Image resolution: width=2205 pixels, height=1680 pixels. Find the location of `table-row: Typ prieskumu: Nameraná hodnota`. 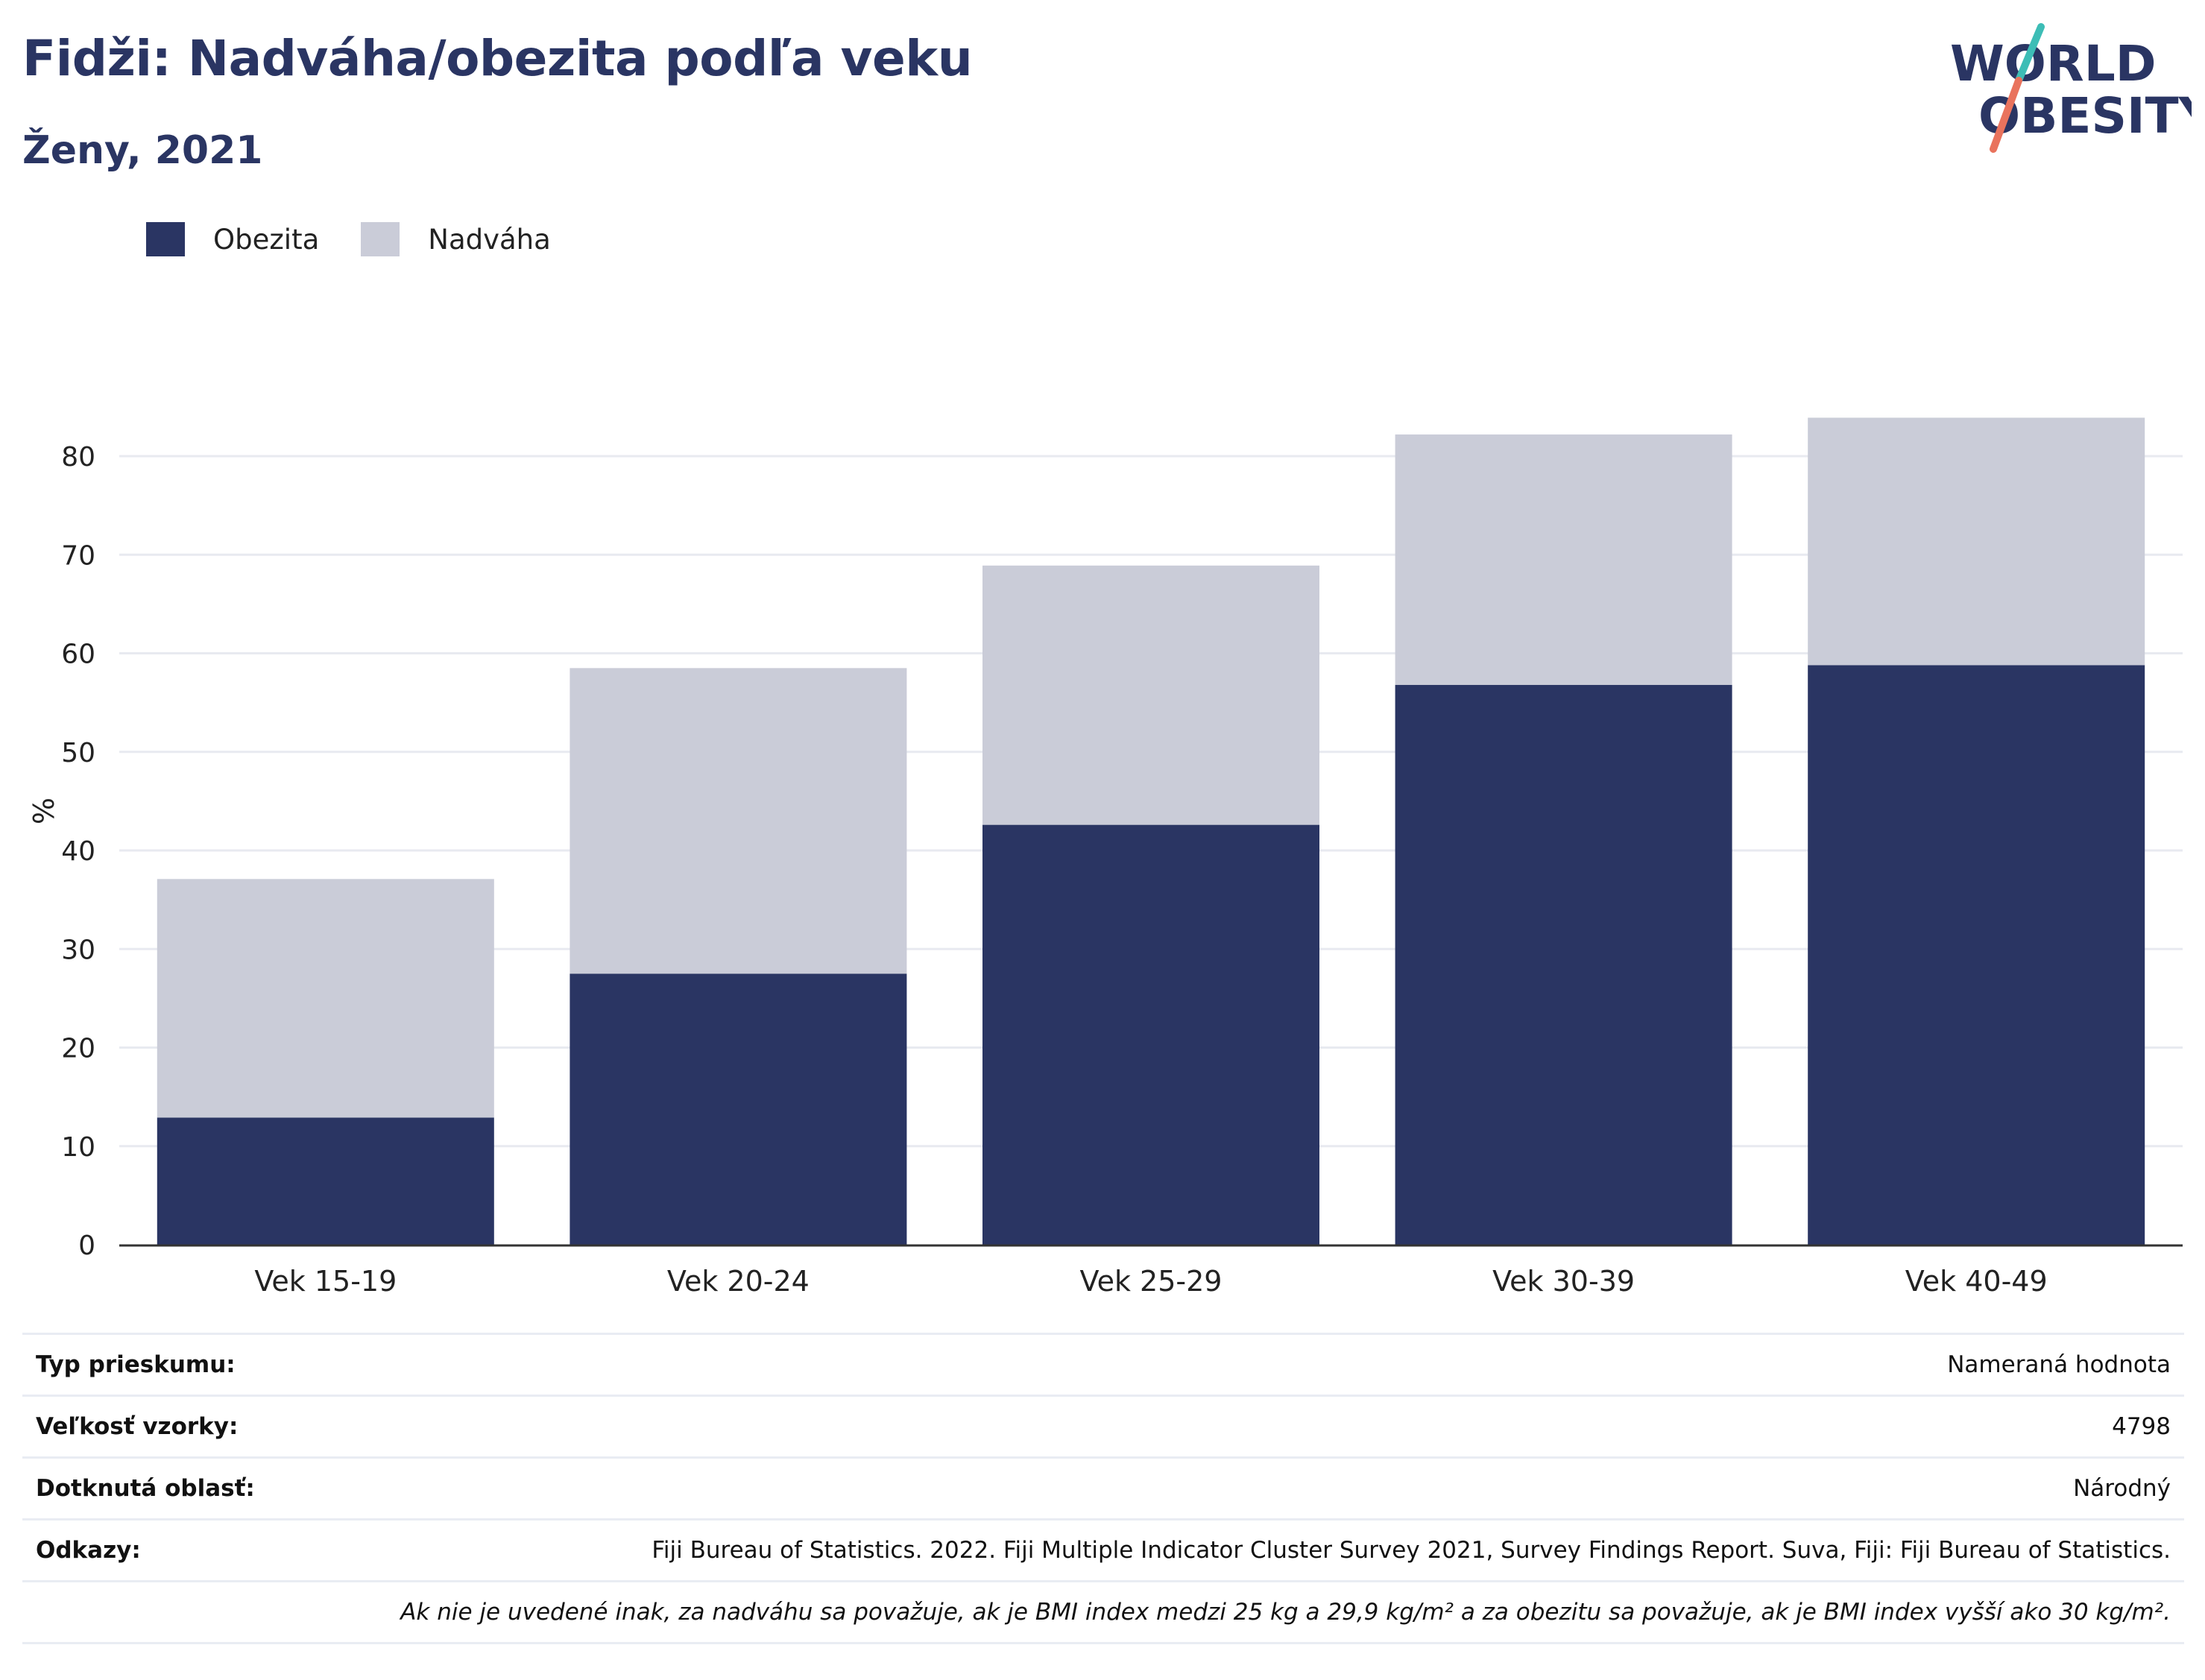

table-row: Typ prieskumu: Nameraná hodnota is located at coordinates (1103, 1364).